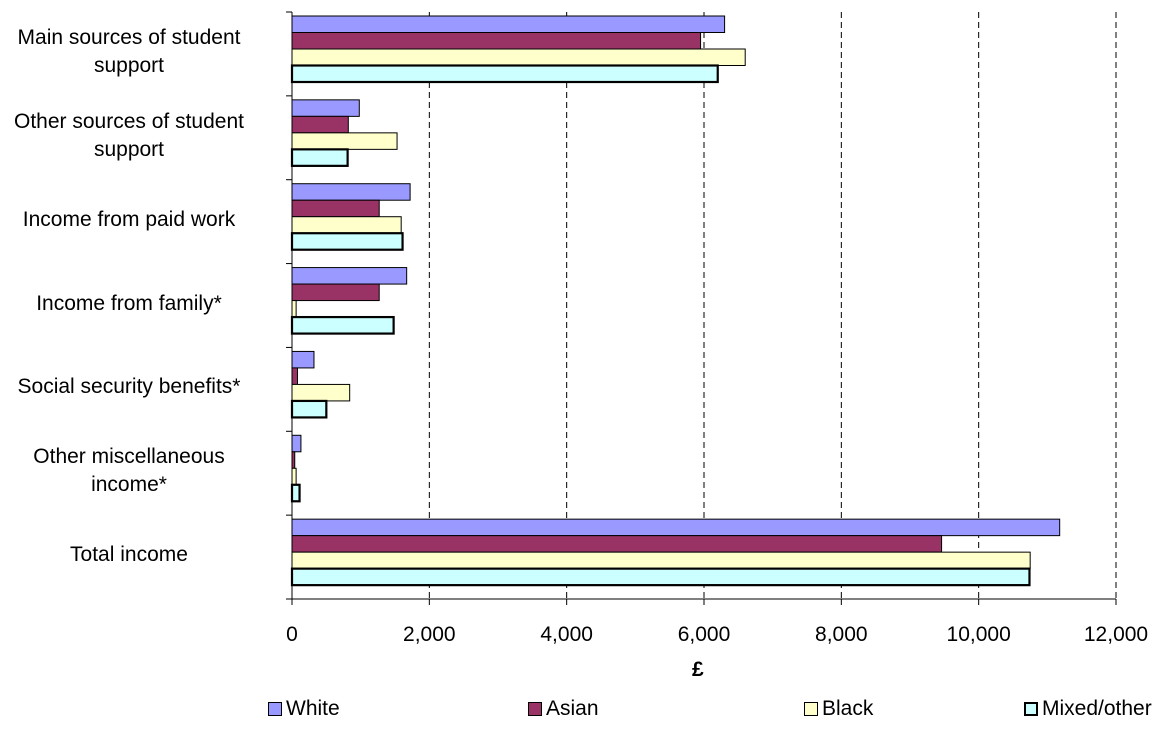  I want to click on category-label: Income from paid work, so click(137, 220).